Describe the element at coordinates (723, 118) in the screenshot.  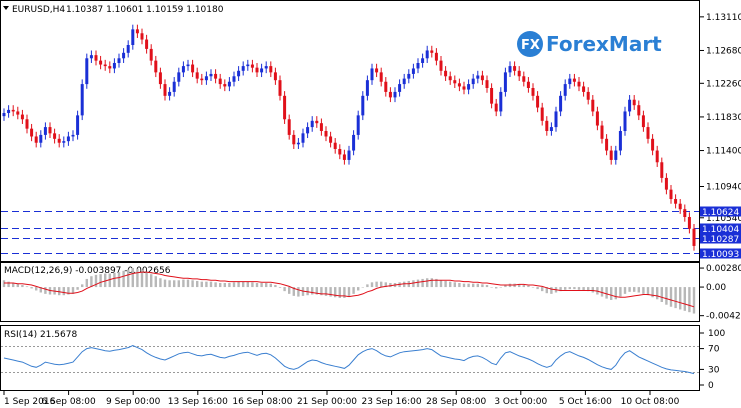
I see `price-tick-label: 1.11830` at that location.